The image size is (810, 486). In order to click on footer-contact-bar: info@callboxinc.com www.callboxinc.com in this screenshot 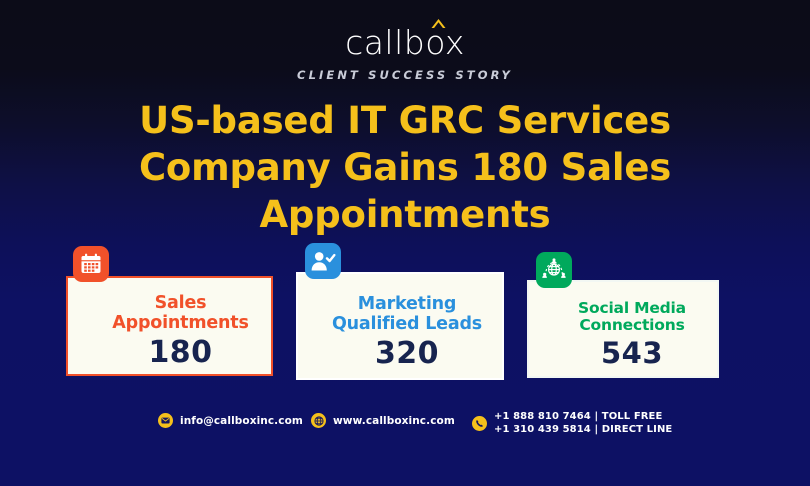, I will do `click(405, 425)`.